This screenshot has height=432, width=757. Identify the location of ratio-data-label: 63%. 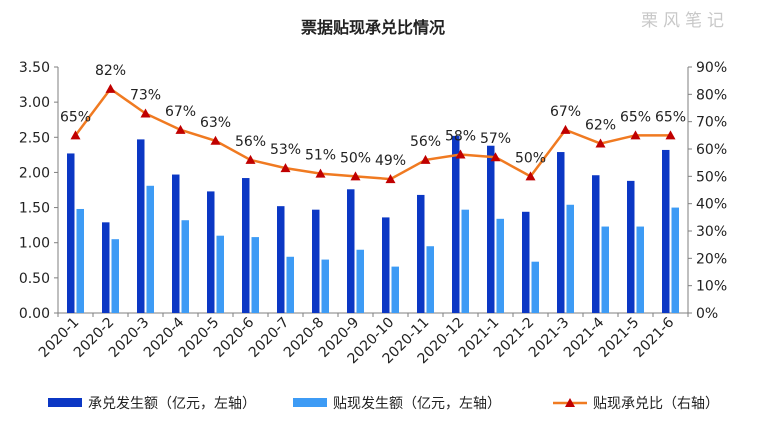
(215, 123).